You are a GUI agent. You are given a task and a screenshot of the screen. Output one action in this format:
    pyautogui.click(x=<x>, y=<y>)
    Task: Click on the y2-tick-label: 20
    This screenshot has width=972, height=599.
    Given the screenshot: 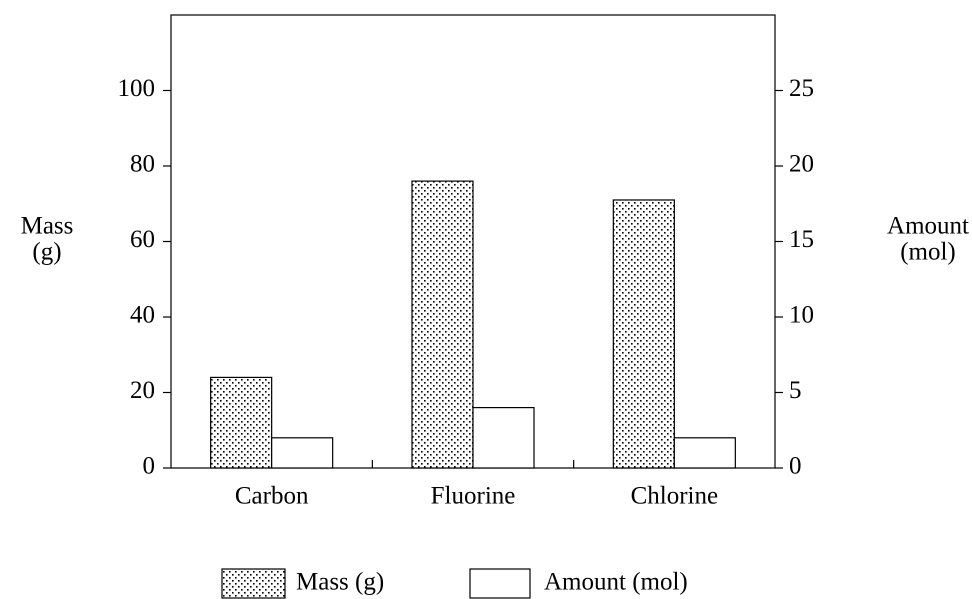 What is the action you would take?
    pyautogui.click(x=801, y=164)
    